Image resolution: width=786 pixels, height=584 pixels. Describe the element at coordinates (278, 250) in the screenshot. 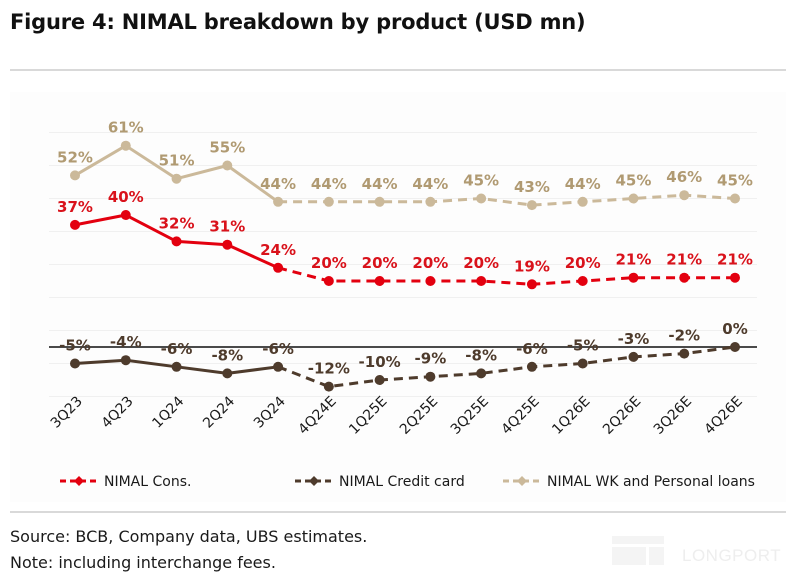

I see `data-label-nimal-cons: 24%` at that location.